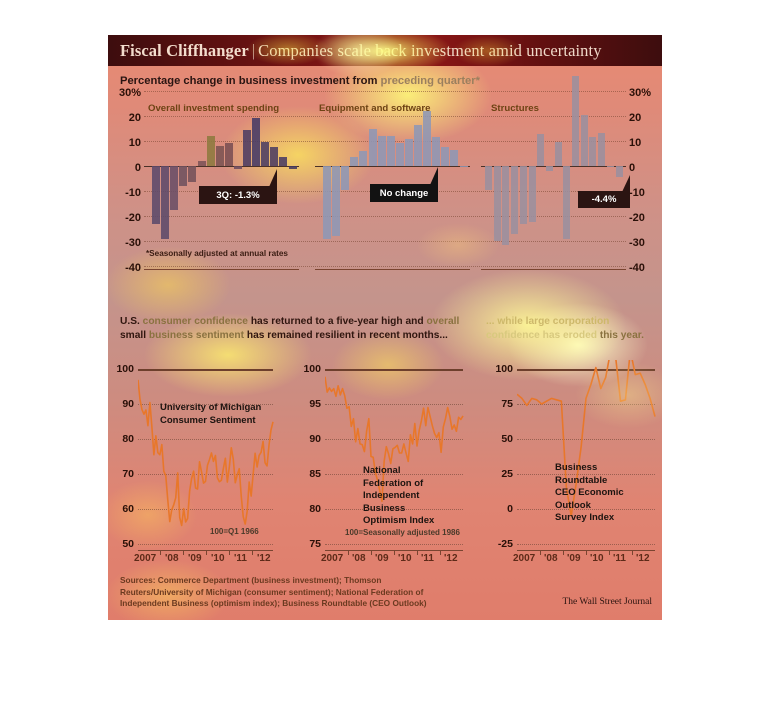  Describe the element at coordinates (145, 558) in the screenshot. I see `line1-xlabel-0: 2007` at that location.